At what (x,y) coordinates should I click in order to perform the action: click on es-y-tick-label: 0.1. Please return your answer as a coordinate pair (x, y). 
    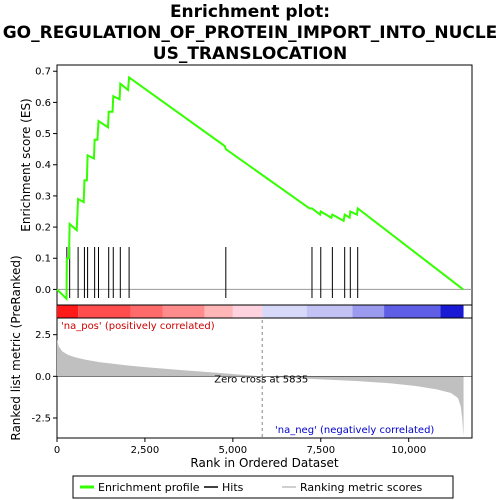
    Looking at the image, I should click on (43, 259).